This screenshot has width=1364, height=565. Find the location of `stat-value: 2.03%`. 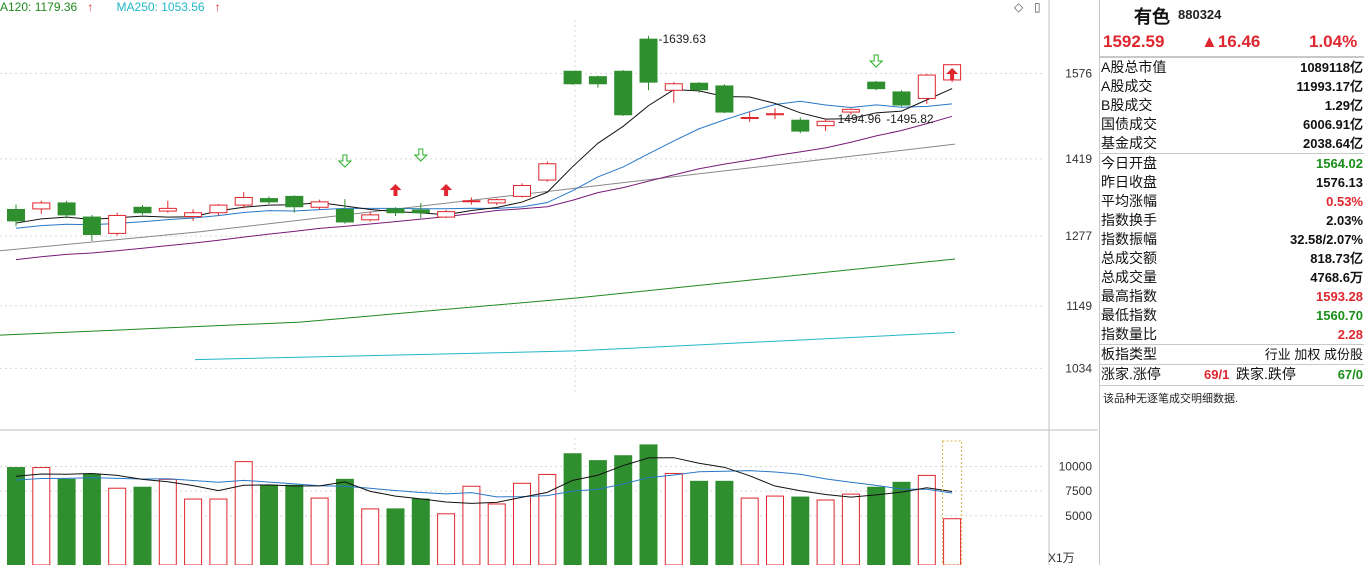

stat-value: 2.03% is located at coordinates (1344, 220).